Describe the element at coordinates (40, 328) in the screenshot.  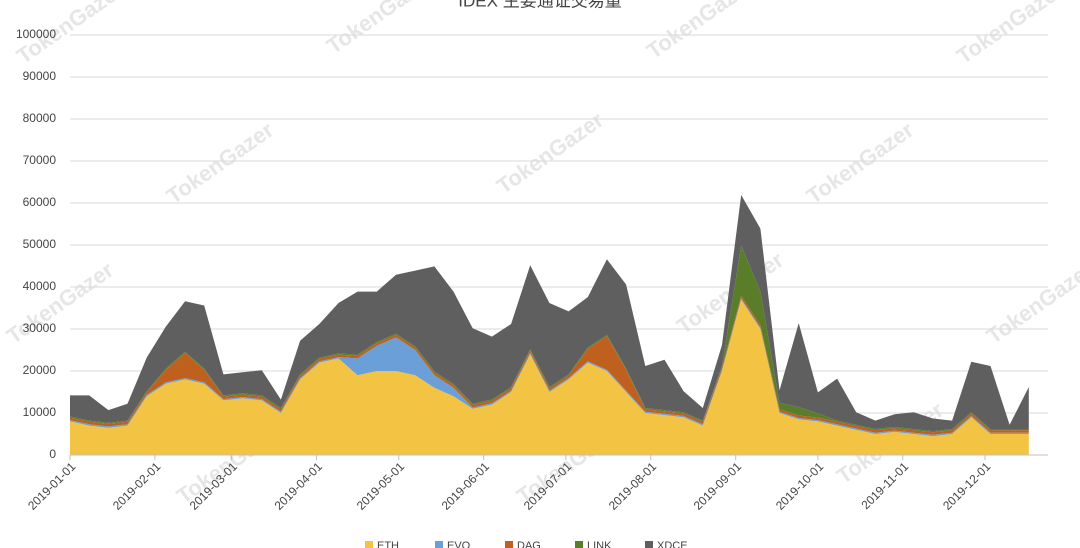
I see `y-tick-label: 30000` at that location.